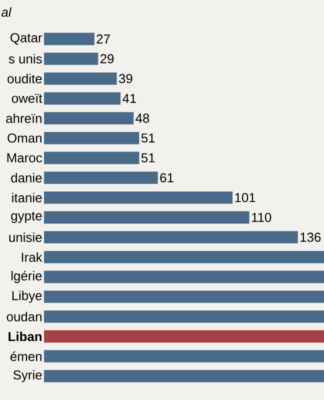 Image resolution: width=324 pixels, height=400 pixels. Describe the element at coordinates (129, 98) in the screenshot. I see `data-label: 41` at that location.